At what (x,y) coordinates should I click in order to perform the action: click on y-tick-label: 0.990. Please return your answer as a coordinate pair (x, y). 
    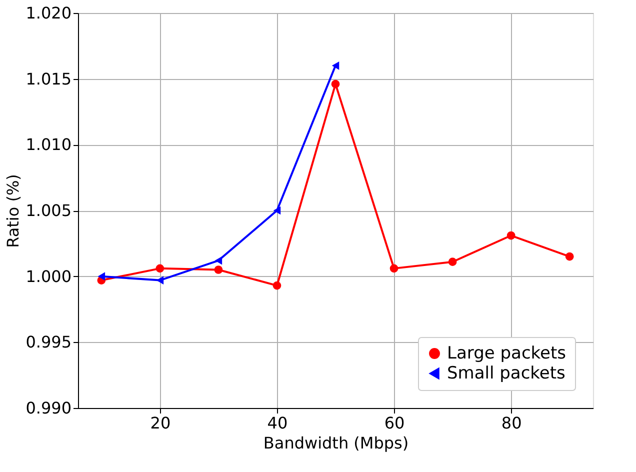
    Looking at the image, I should click on (49, 408).